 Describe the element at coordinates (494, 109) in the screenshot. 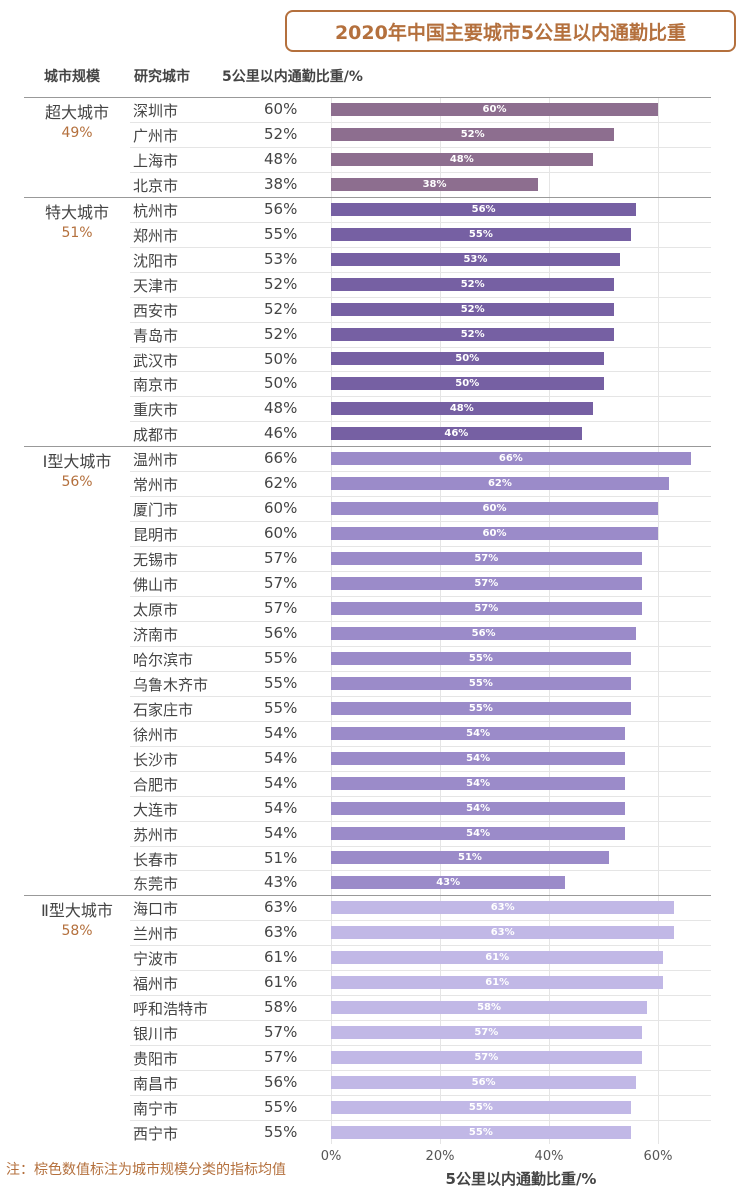

I see `bar: 60%` at that location.